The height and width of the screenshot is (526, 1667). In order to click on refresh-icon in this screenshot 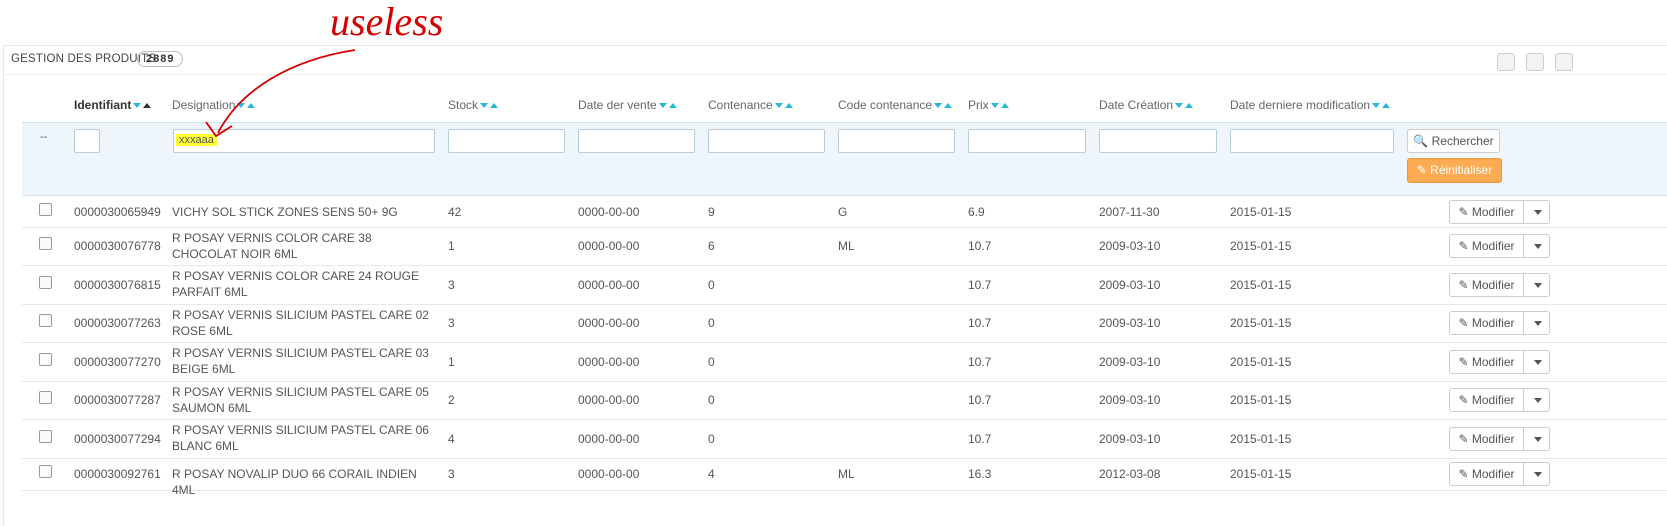, I will do `click(1535, 62)`.